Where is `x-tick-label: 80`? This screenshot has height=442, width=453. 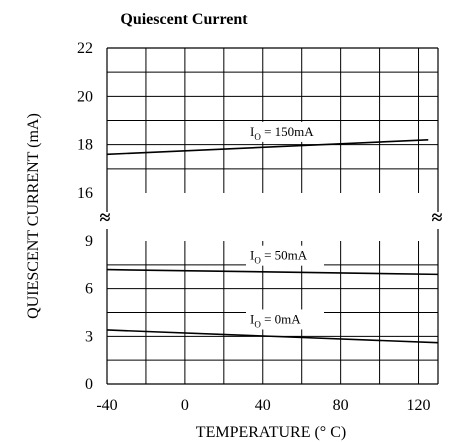 x-tick-label: 80 is located at coordinates (341, 405).